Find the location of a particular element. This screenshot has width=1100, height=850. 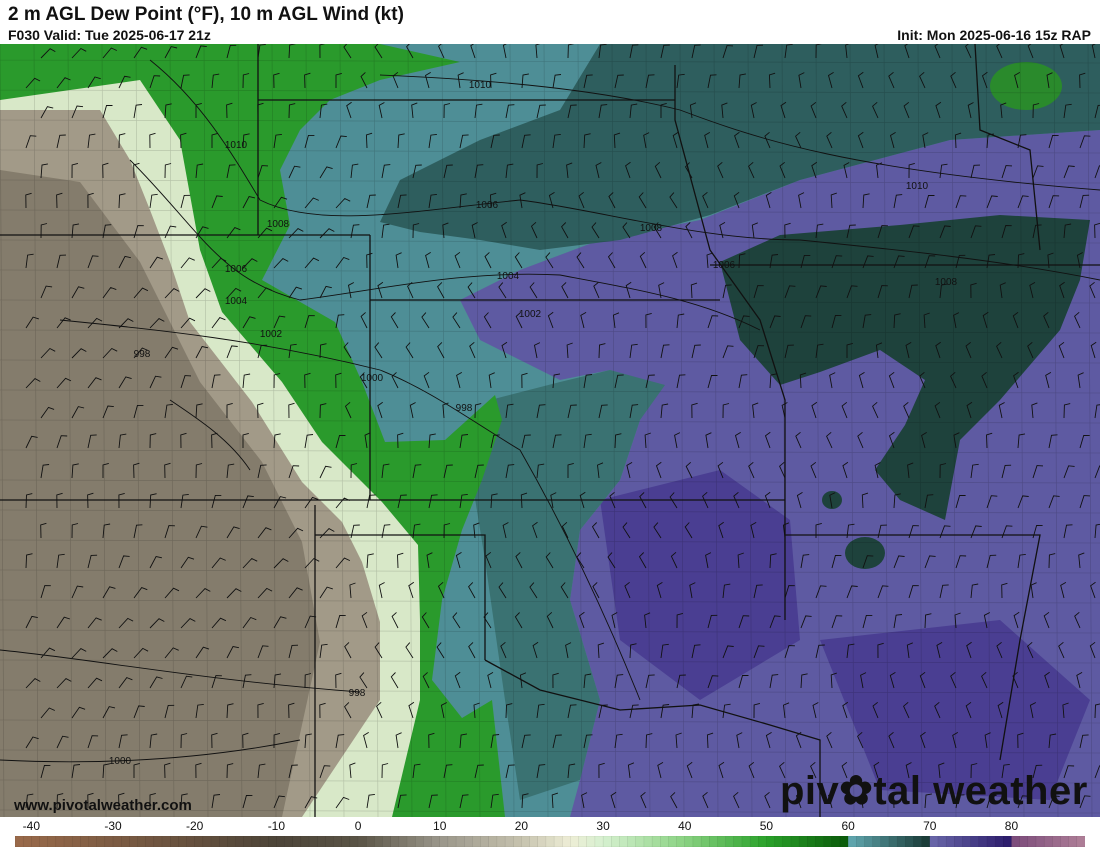

brand-text: piv is located at coordinates (810, 791).